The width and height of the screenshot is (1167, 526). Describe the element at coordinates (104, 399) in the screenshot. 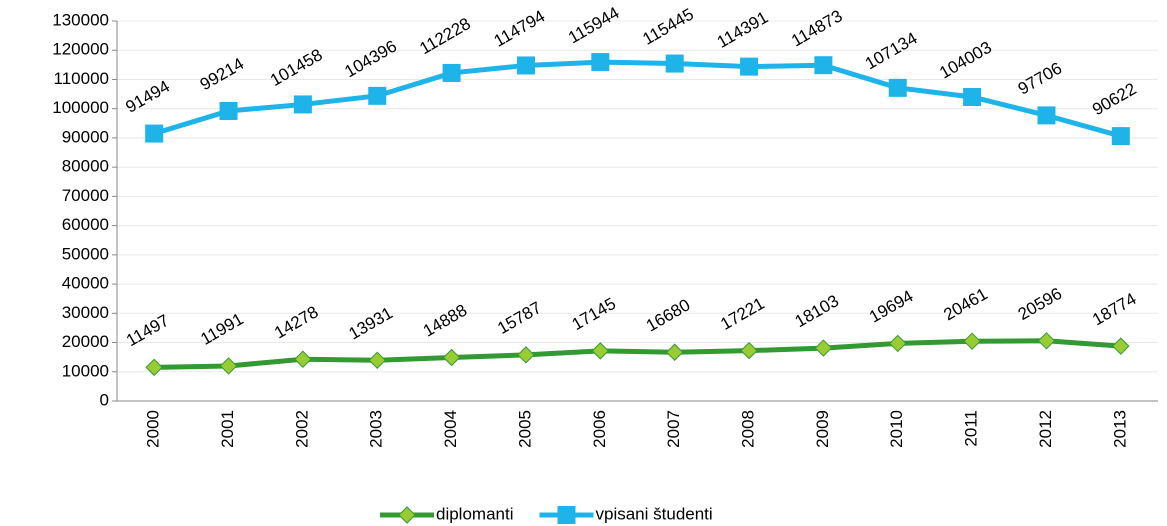

I see `y-tick-label: 0` at that location.